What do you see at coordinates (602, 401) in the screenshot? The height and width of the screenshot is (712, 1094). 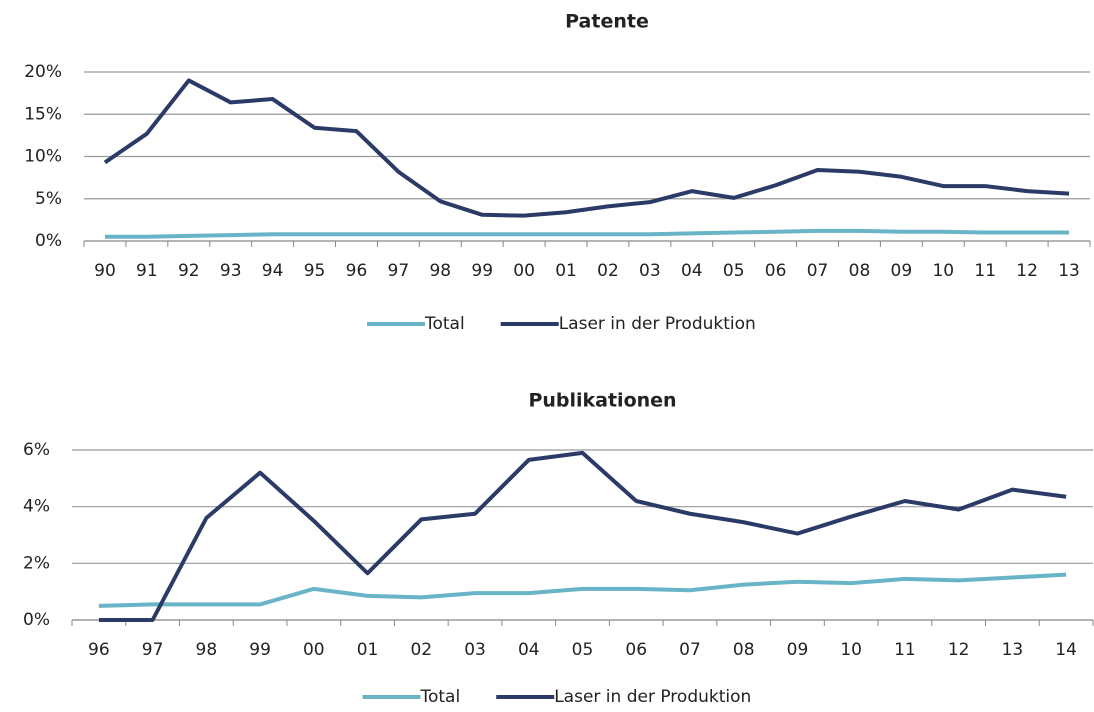 I see `chart-title: Publikationen` at bounding box center [602, 401].